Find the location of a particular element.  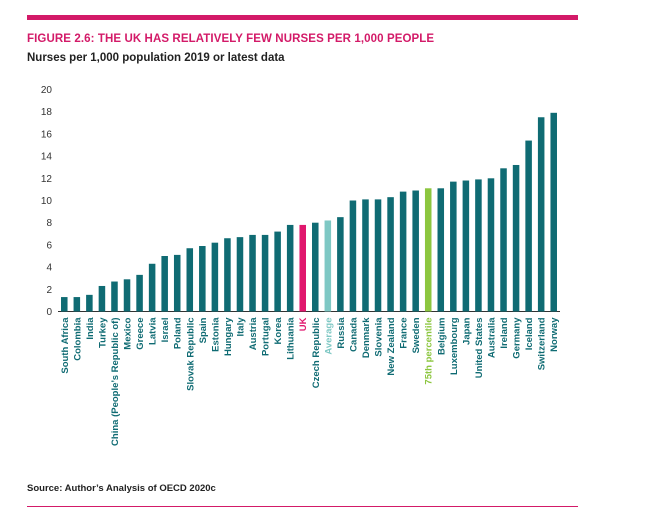

category-label: France is located at coordinates (404, 333).